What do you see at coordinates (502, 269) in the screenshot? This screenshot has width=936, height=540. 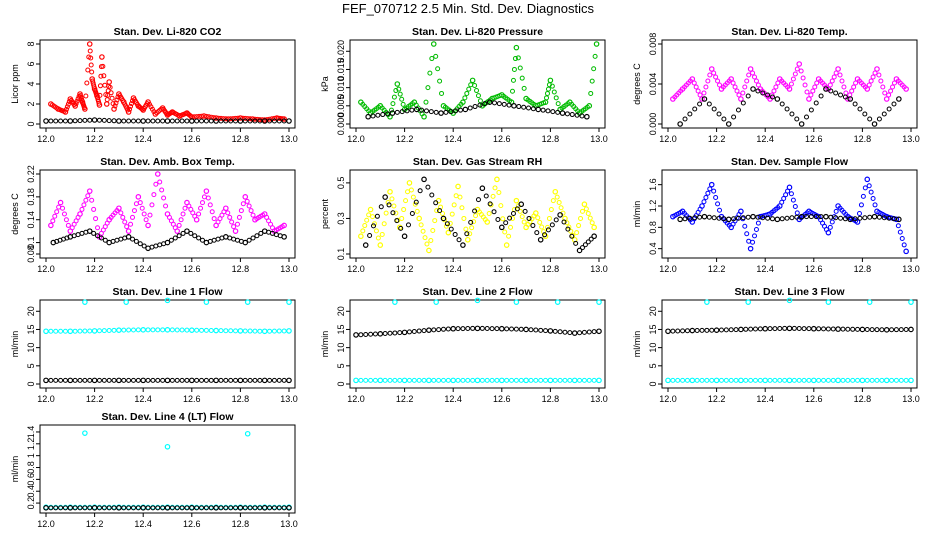 I see `x-tick-label: 12.6` at bounding box center [502, 269].